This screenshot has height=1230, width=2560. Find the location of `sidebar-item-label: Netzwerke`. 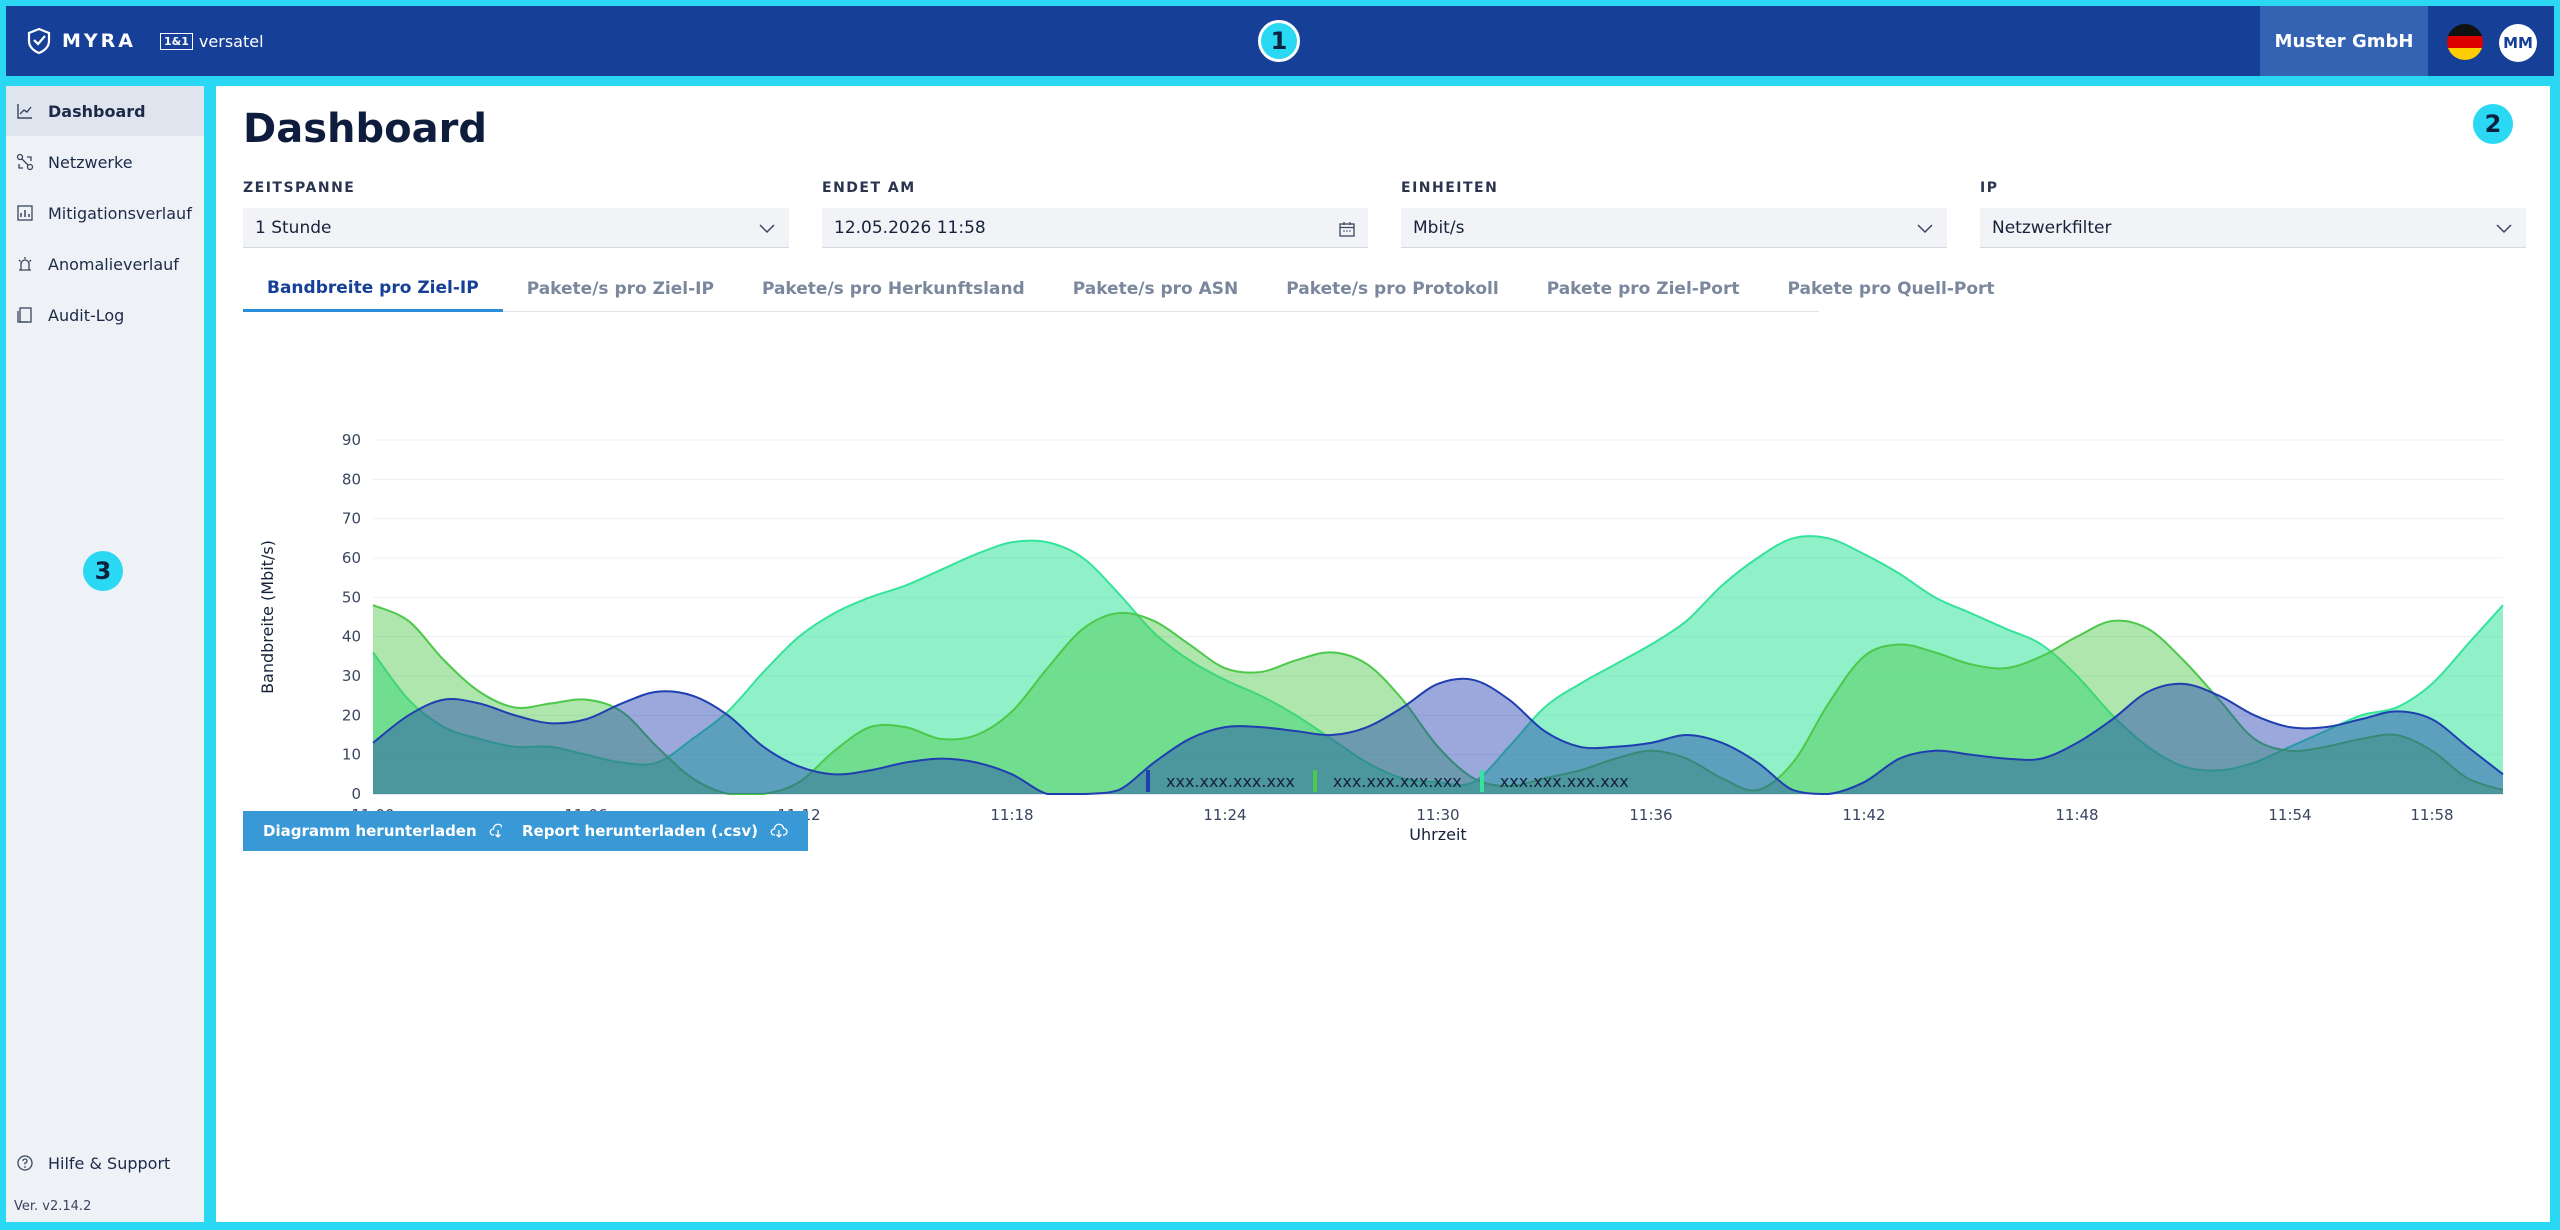

sidebar-item-label: Netzwerke is located at coordinates (90, 162).